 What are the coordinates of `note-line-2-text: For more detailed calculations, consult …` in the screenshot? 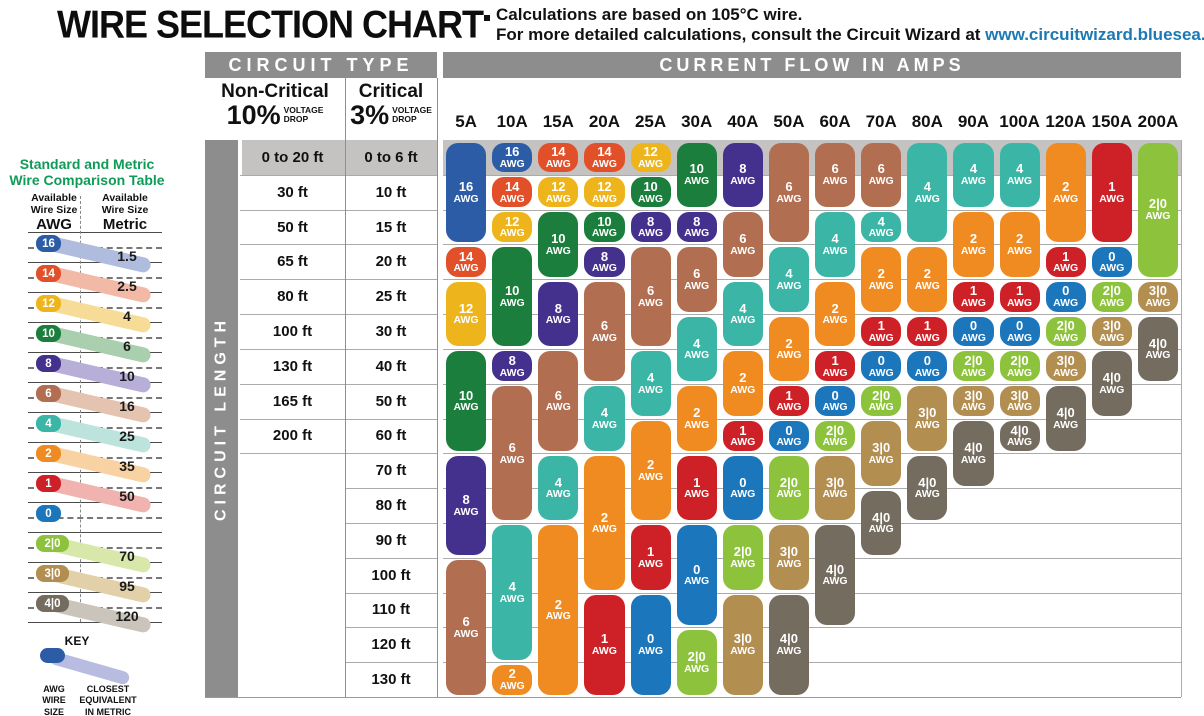 It's located at (741, 34).